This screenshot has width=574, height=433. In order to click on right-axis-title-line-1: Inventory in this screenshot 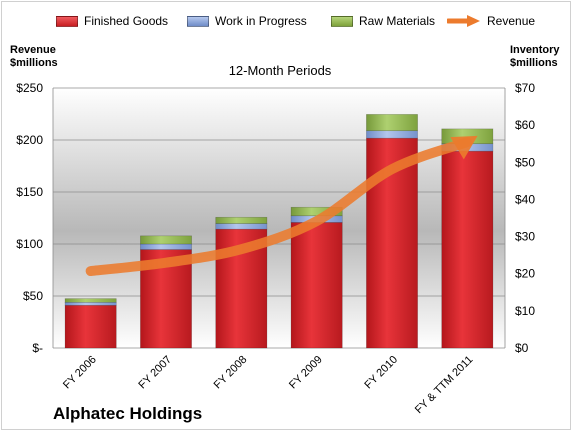, I will do `click(535, 50)`.